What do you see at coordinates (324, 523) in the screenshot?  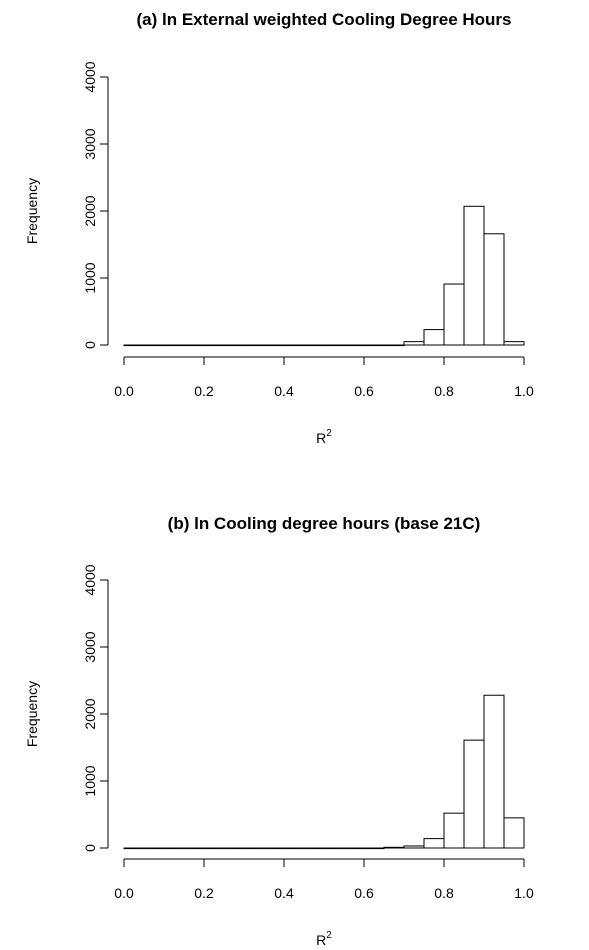 I see `chart-title: (b) ln Cooling degree hours (base 21C)` at bounding box center [324, 523].